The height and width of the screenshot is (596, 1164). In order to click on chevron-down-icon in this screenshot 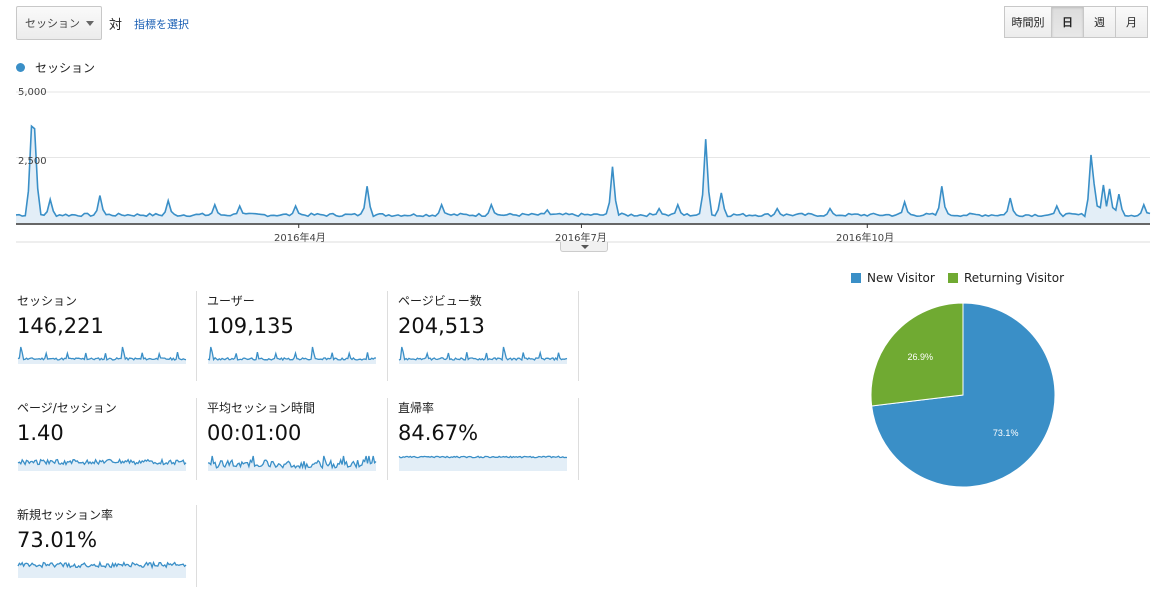, I will do `click(90, 23)`.